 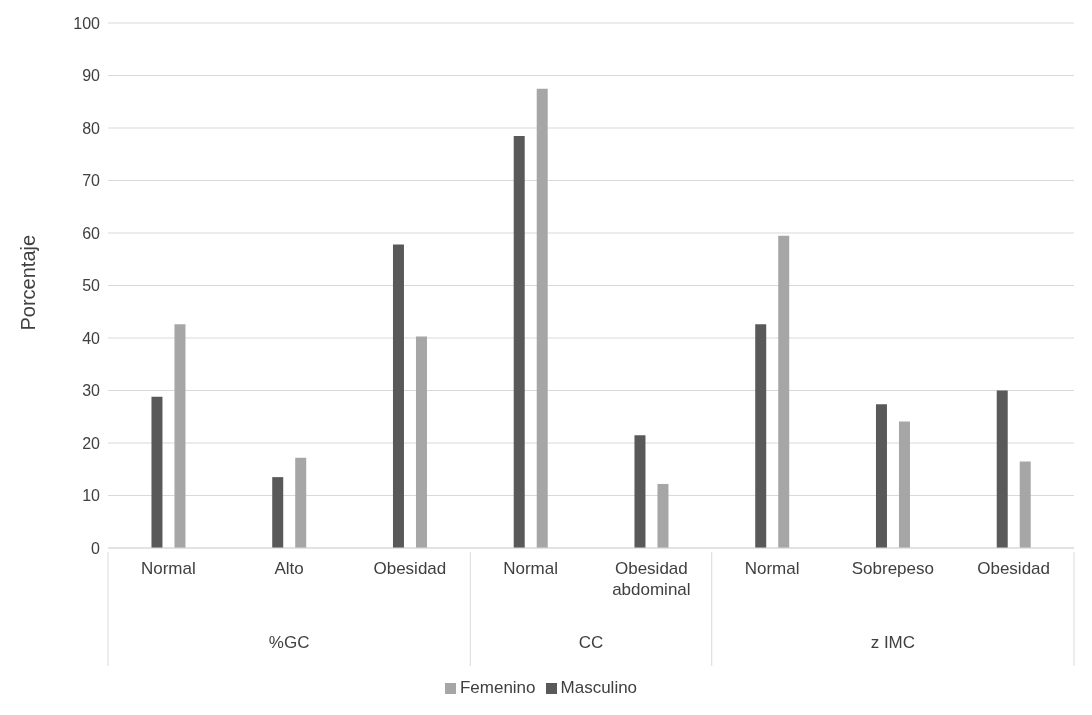 What do you see at coordinates (91, 128) in the screenshot?
I see `y-tick-label: 80` at bounding box center [91, 128].